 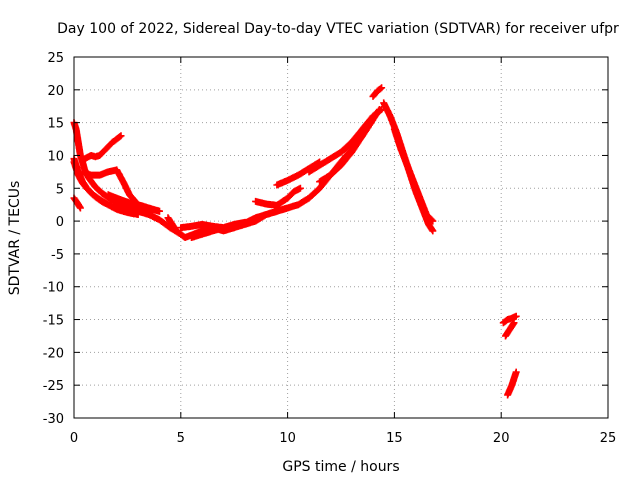 I want to click on y-tick-label: 20, so click(x=55, y=91).